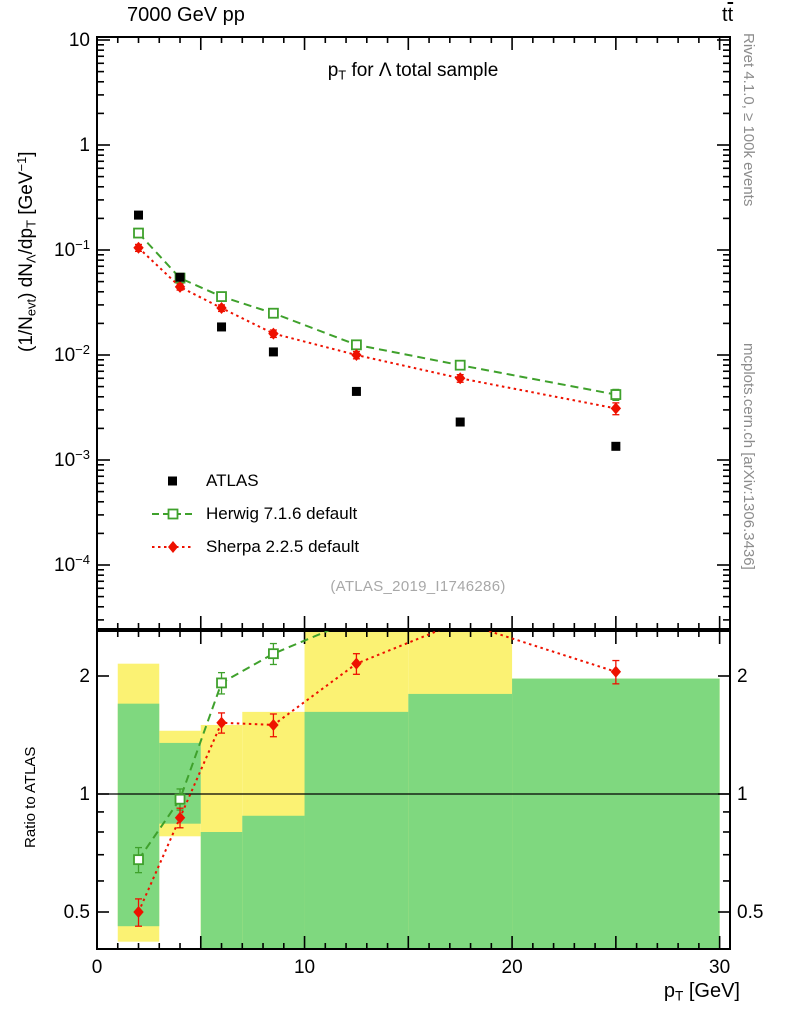 Image resolution: width=786 pixels, height=1024 pixels. I want to click on process-t: t, so click(725, 15).